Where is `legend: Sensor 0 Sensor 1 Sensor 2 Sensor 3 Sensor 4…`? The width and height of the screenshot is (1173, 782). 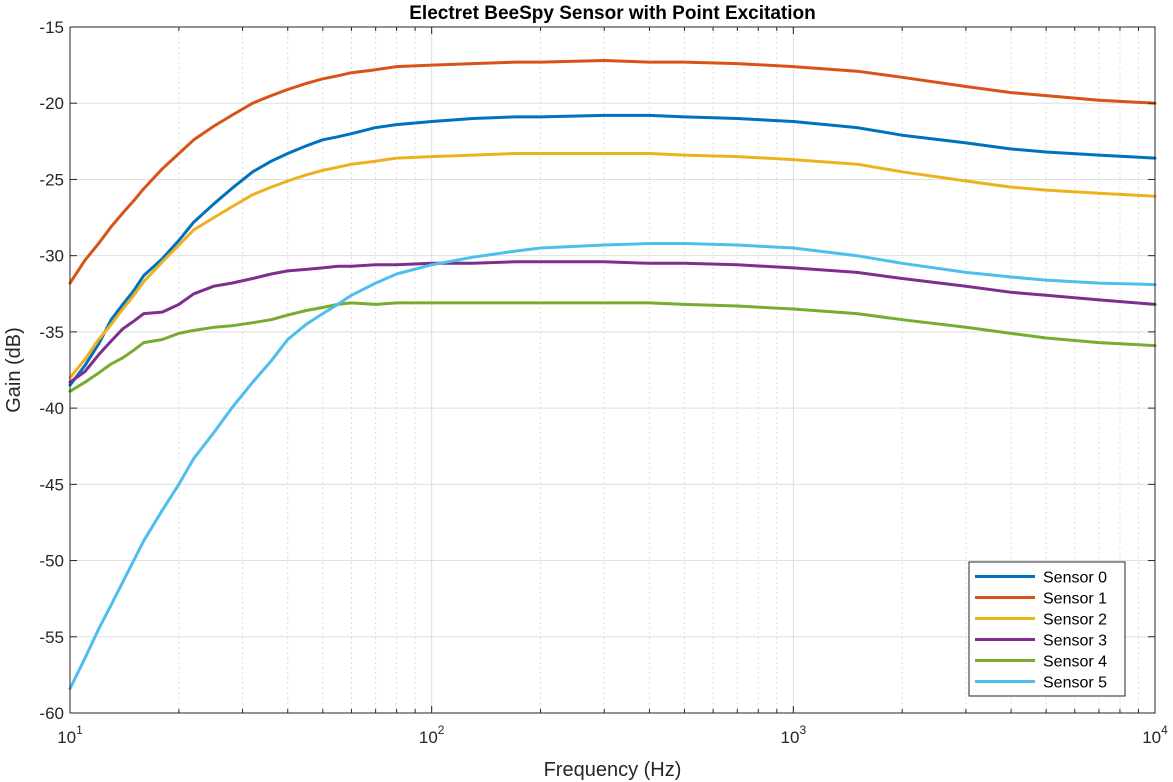 legend: Sensor 0 Sensor 1 Sensor 2 Sensor 3 Sensor 4… is located at coordinates (1047, 629).